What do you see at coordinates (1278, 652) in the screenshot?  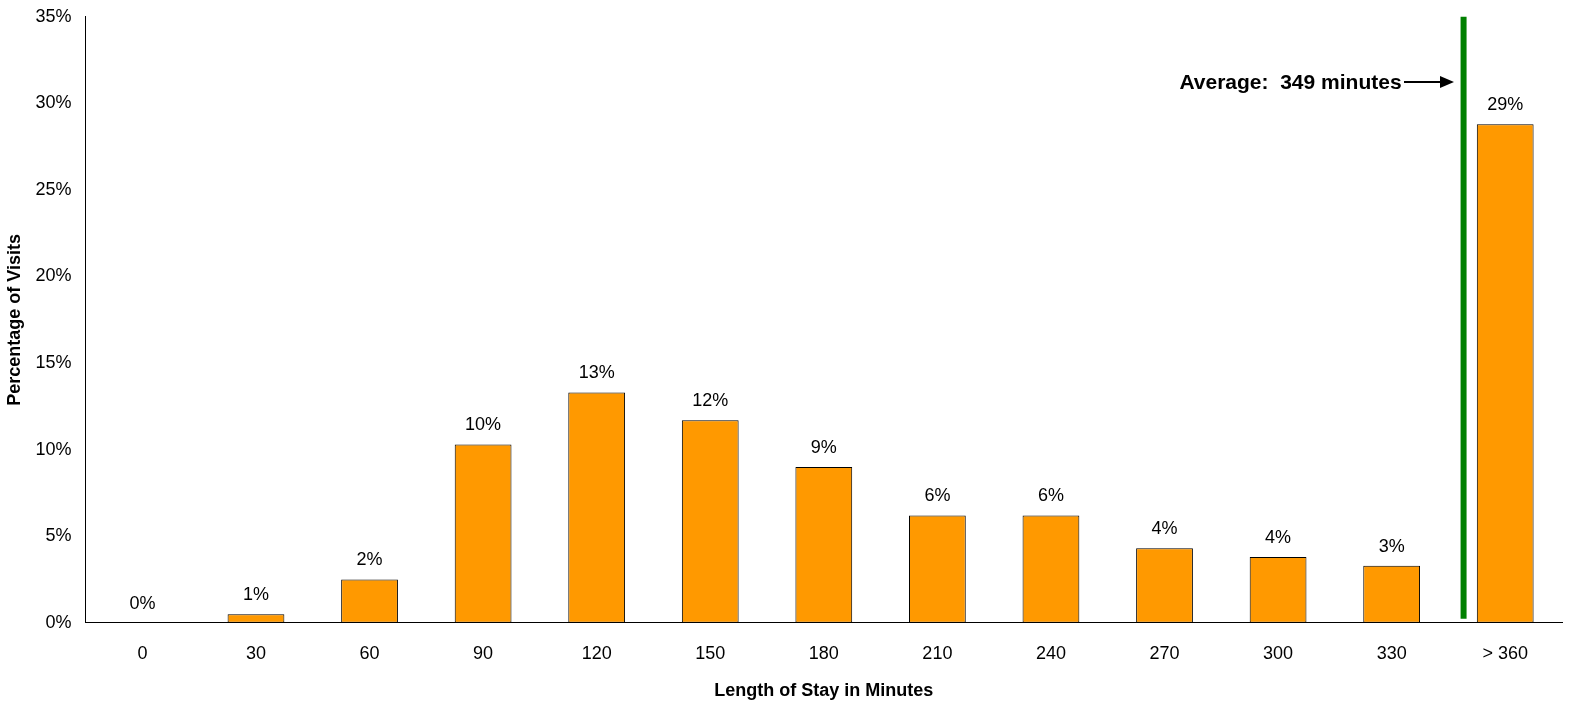 I see `x-tick-label: 300` at bounding box center [1278, 652].